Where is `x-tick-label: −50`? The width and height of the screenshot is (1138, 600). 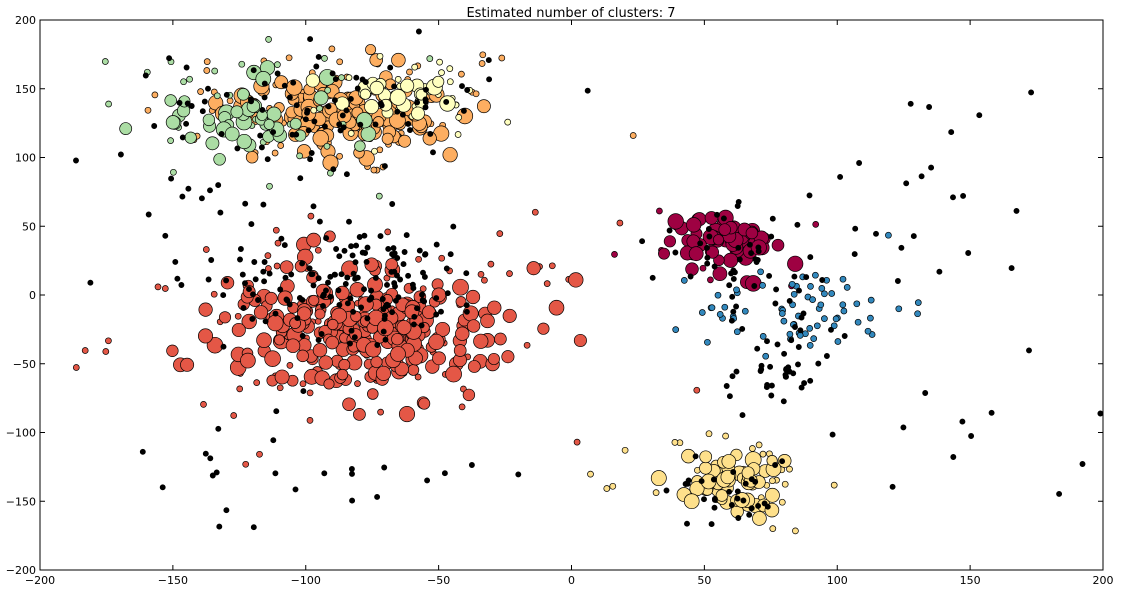
x-tick-label: −50 is located at coordinates (438, 580).